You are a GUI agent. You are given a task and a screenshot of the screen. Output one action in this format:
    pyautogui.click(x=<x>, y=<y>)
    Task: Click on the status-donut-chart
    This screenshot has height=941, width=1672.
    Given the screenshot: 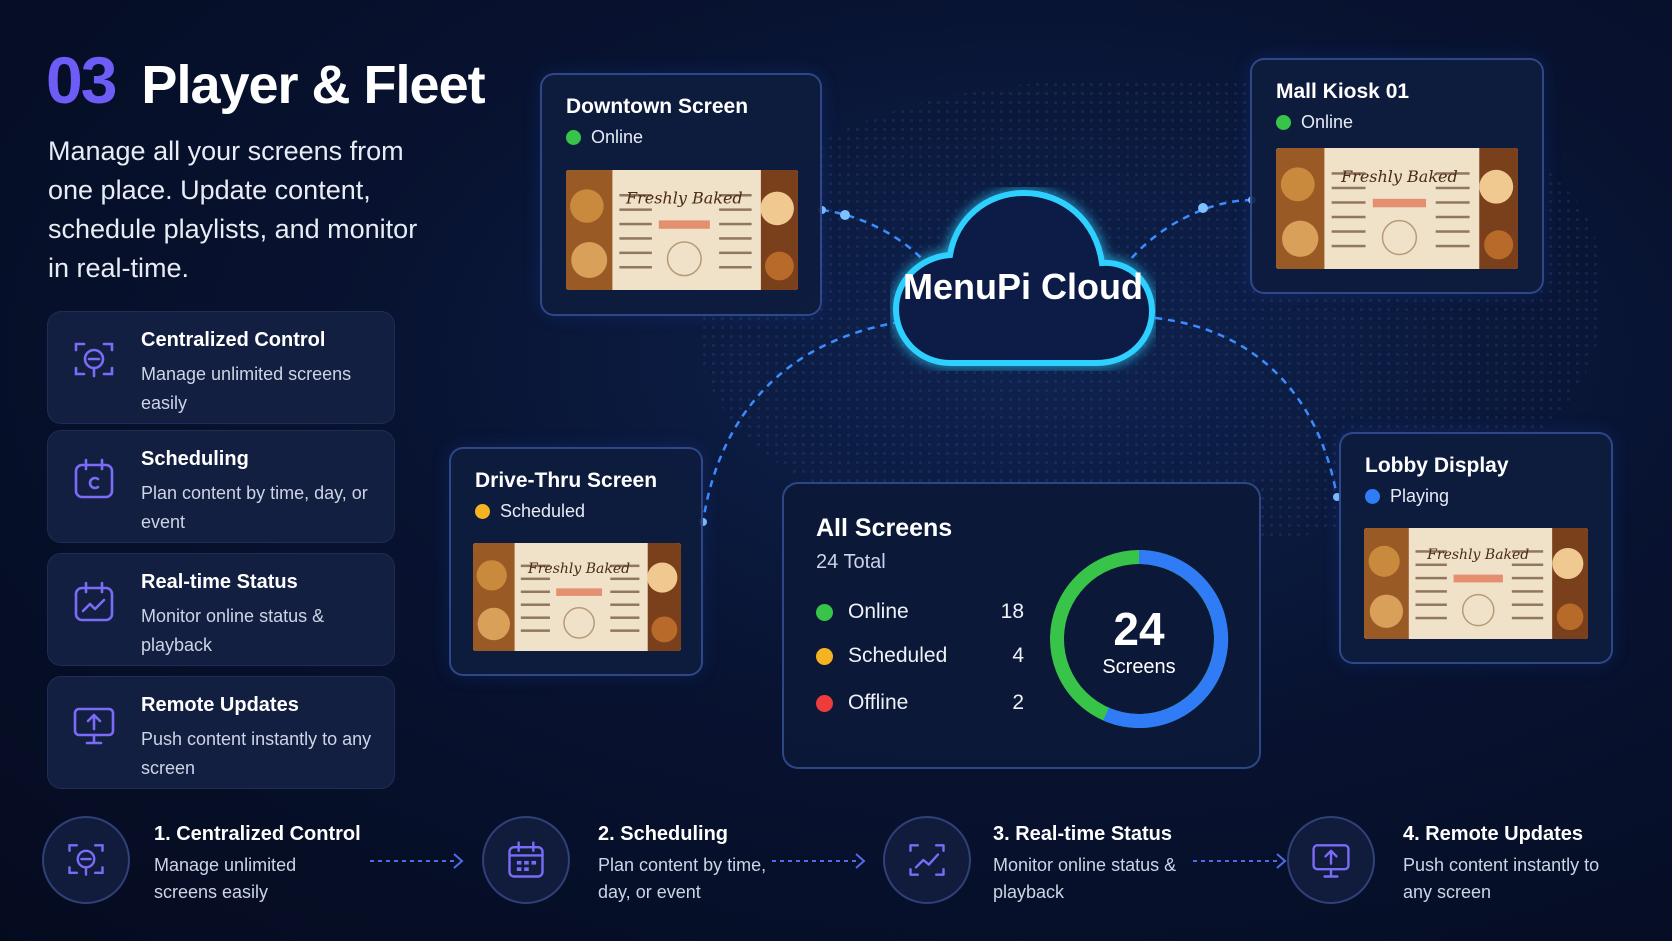 What is the action you would take?
    pyautogui.click(x=1139, y=638)
    